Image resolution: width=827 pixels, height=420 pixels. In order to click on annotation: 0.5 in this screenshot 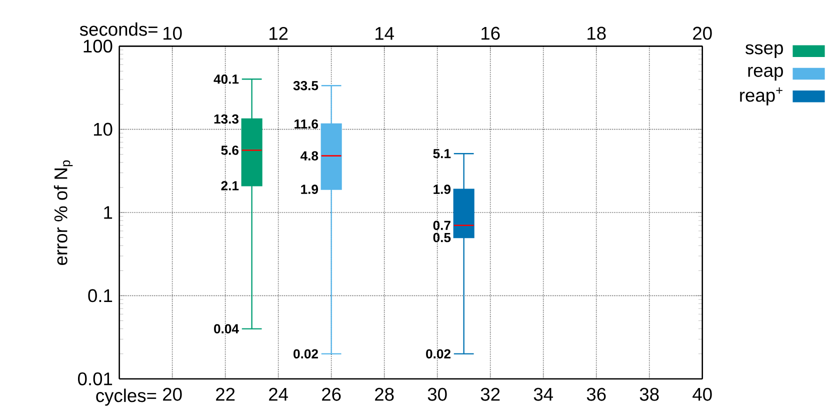, I will do `click(442, 237)`.